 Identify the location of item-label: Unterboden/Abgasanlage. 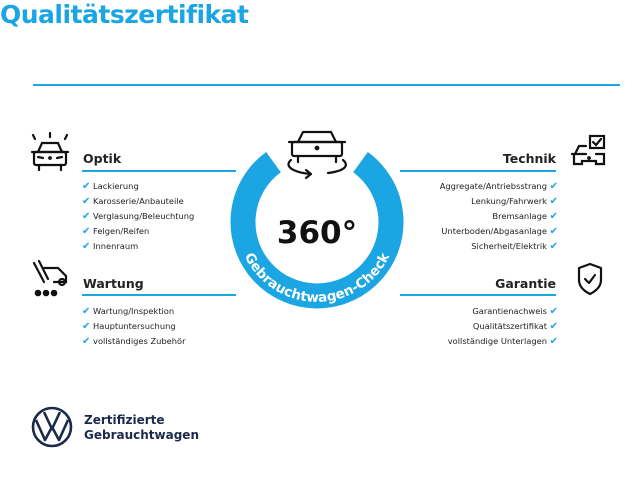
(494, 231).